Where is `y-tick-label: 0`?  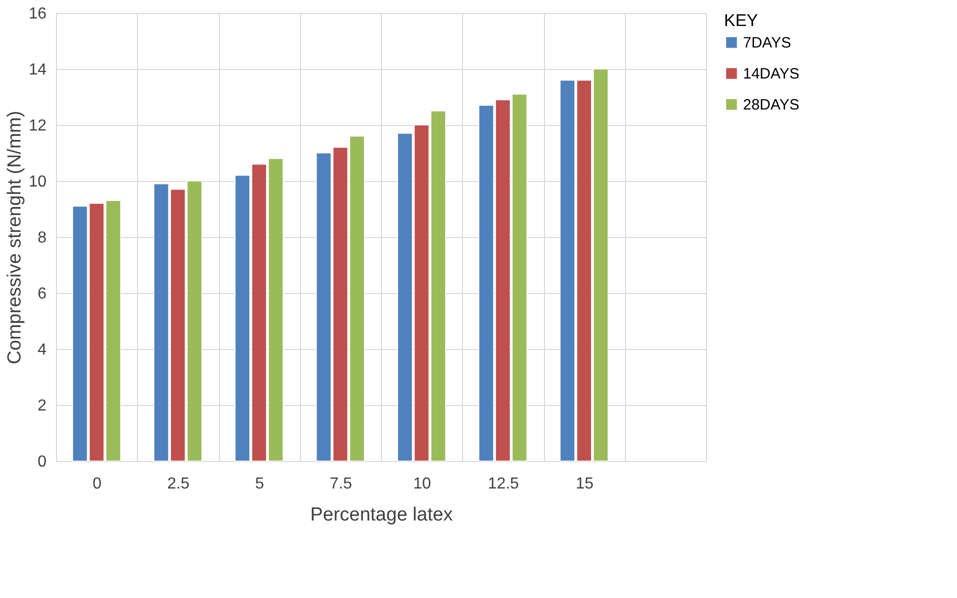
y-tick-label: 0 is located at coordinates (42, 462).